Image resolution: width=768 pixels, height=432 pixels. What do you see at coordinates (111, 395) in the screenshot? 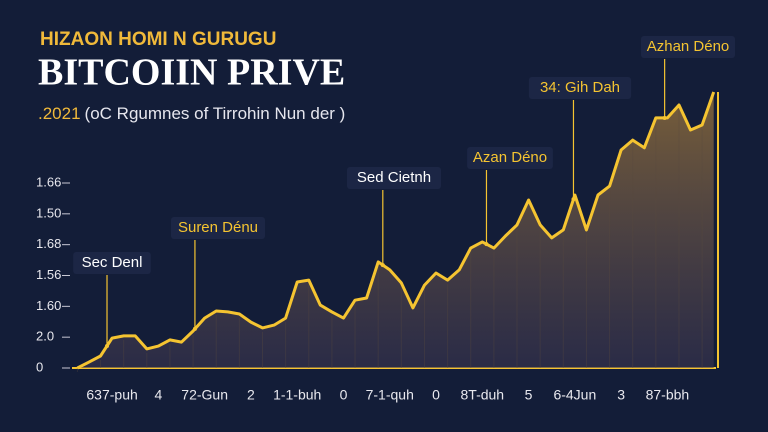
I see `x-tick-label: 637-puh` at bounding box center [111, 395].